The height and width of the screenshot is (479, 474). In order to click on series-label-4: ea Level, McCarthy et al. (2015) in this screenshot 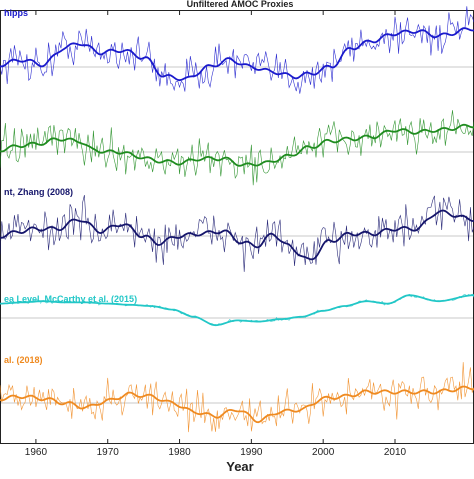, I will do `click(70, 299)`.